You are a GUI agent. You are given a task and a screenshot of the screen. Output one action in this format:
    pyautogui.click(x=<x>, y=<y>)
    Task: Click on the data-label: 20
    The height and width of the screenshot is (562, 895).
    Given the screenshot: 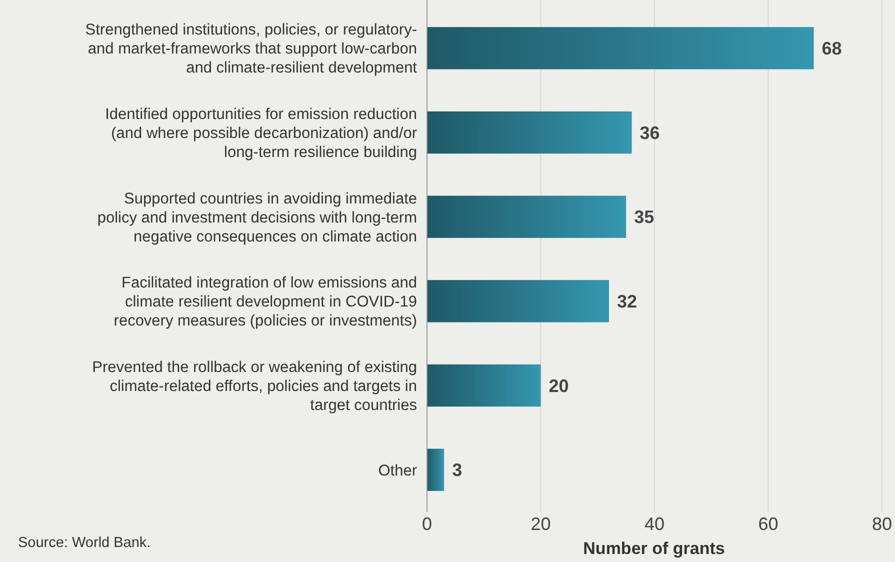 What is the action you would take?
    pyautogui.click(x=558, y=386)
    